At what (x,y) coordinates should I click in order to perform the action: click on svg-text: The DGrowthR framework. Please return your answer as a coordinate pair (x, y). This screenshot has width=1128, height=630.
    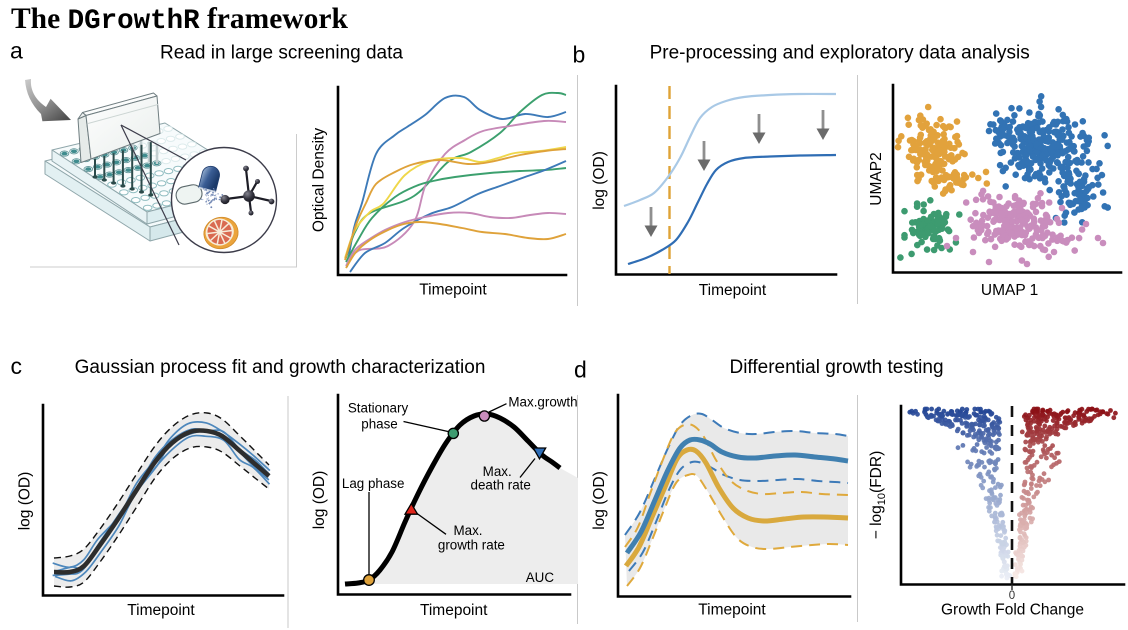
    Looking at the image, I should click on (179, 20).